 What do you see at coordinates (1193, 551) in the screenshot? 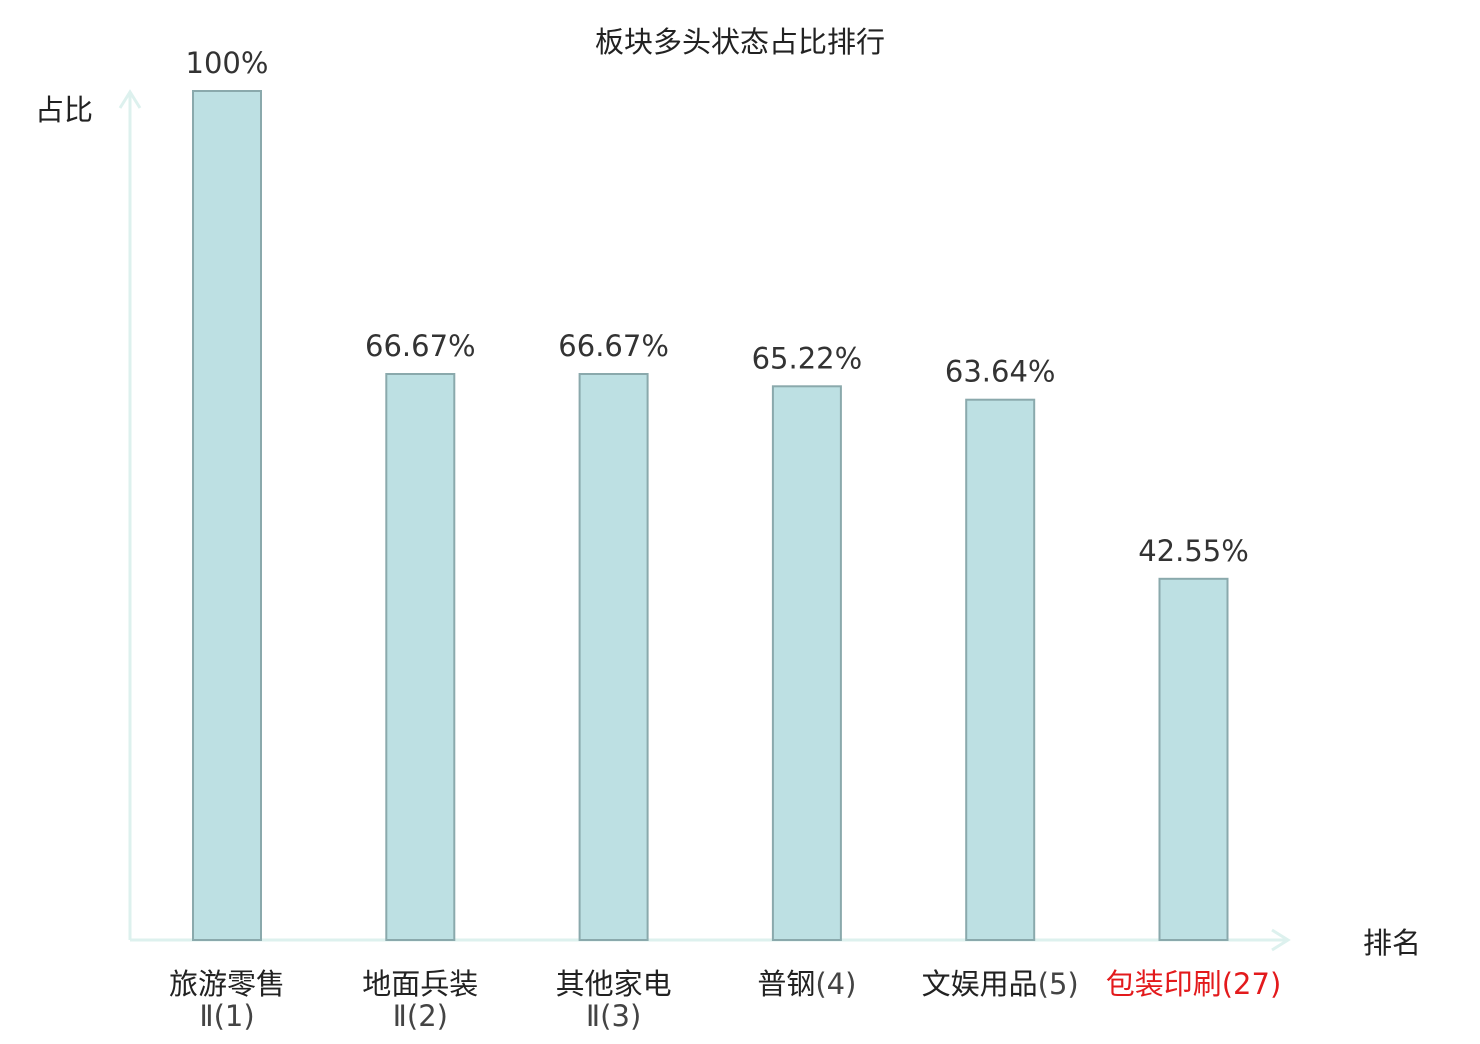
I see `value-label-6: 42.55%` at bounding box center [1193, 551].